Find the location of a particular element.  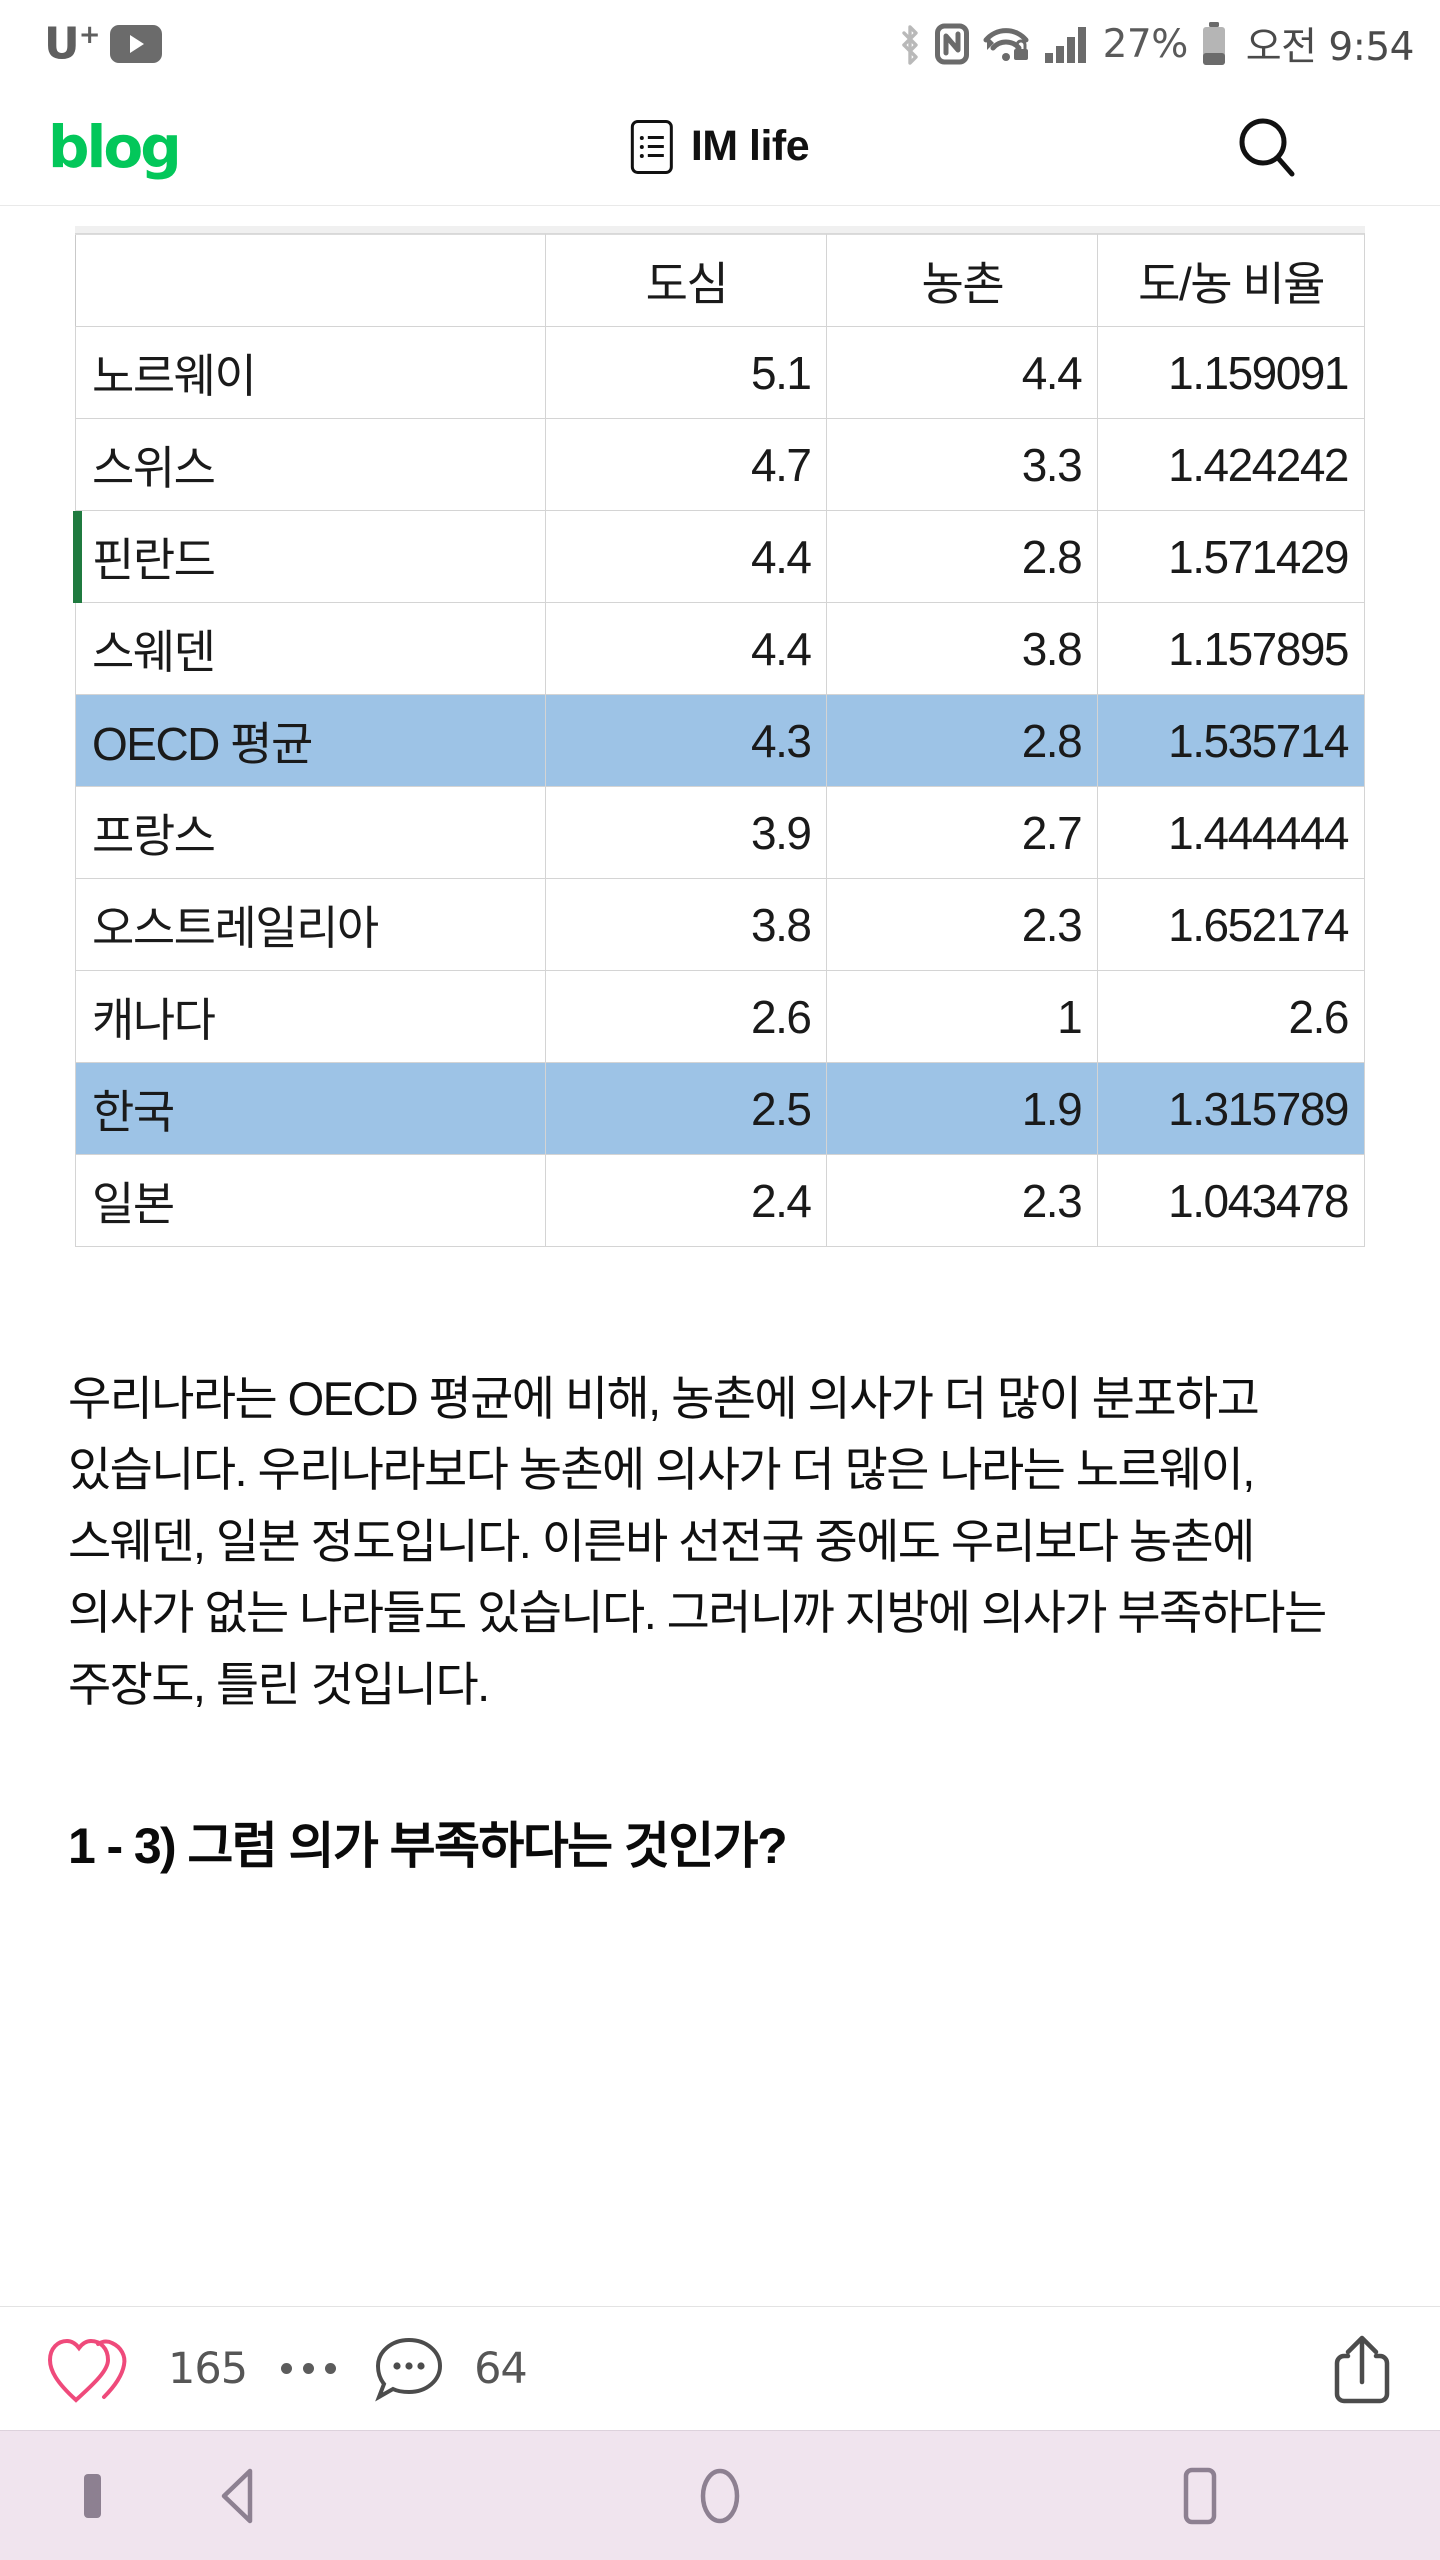

table-row: 프랑스 3.9 2.7 1.444444 is located at coordinates (719, 832).